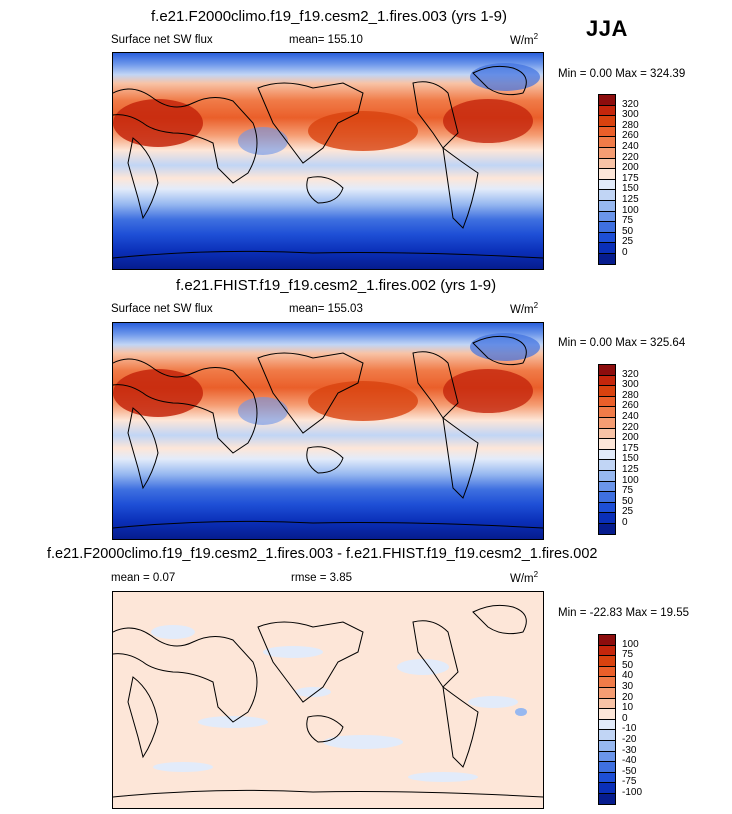 Image resolution: width=732 pixels, height=814 pixels. Describe the element at coordinates (521, 712) in the screenshot. I see `panel3-negative-spot` at that location.